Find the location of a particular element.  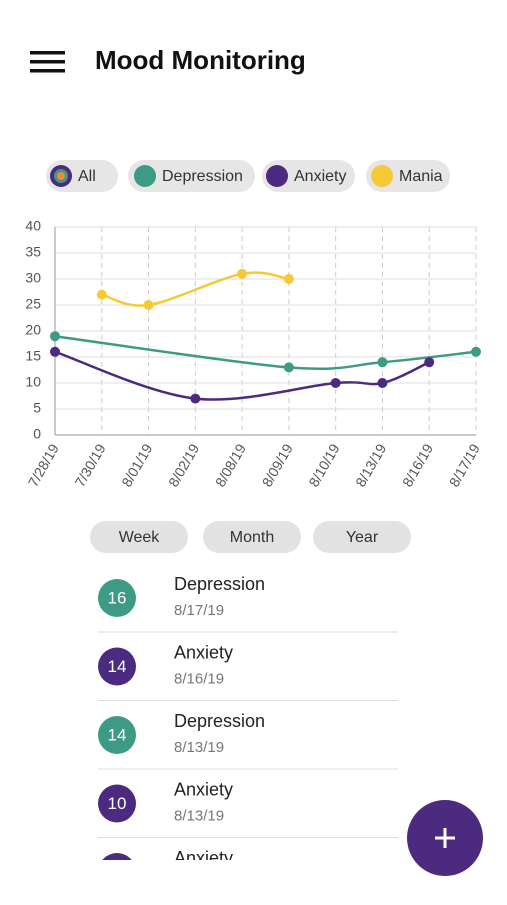

chip-label: Mania is located at coordinates (421, 176).